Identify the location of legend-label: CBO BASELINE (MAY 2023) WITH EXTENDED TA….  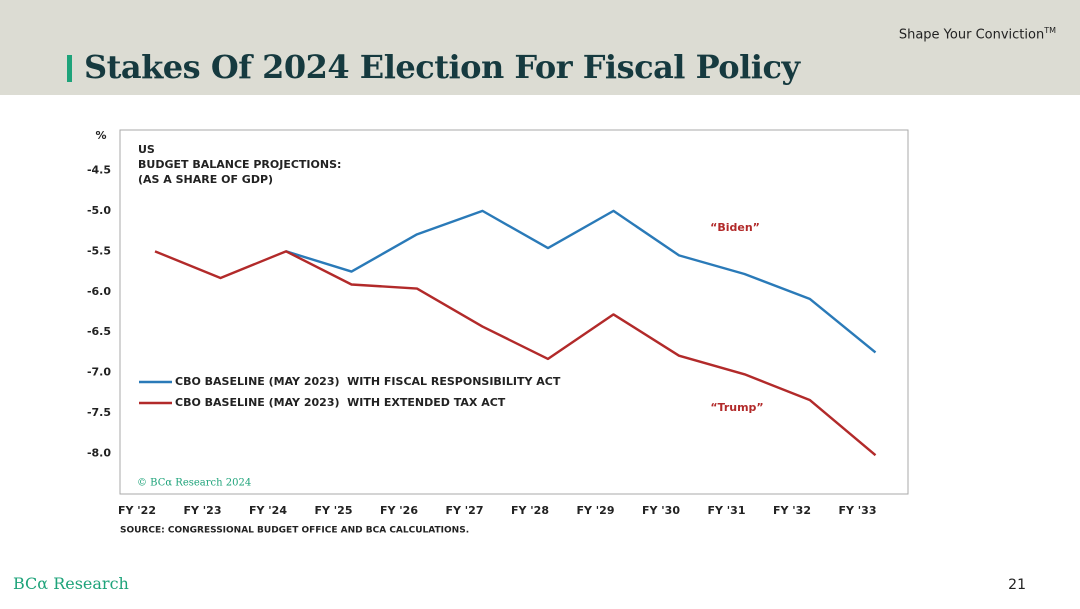
(340, 402).